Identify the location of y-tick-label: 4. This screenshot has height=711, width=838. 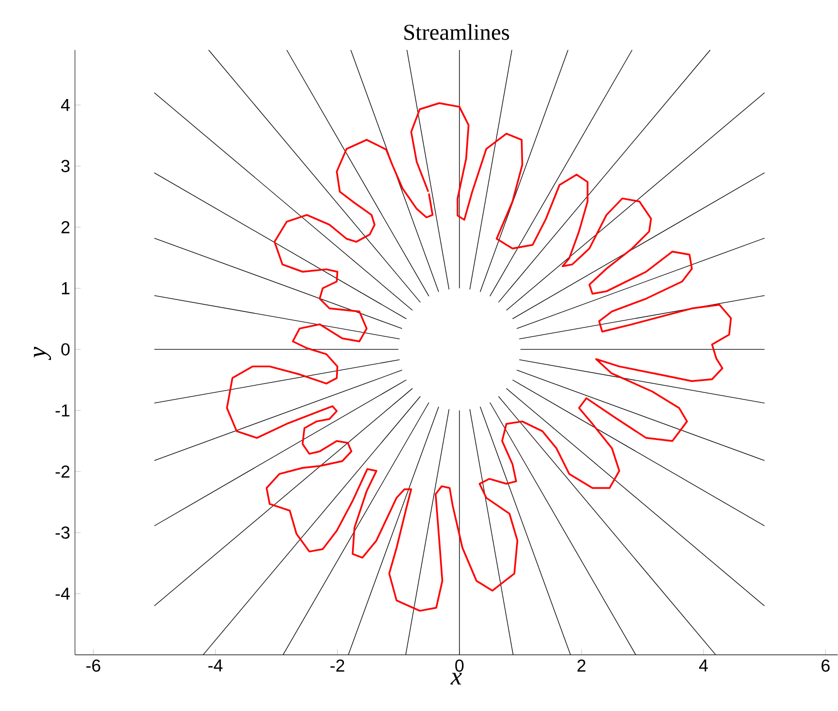
(65, 105).